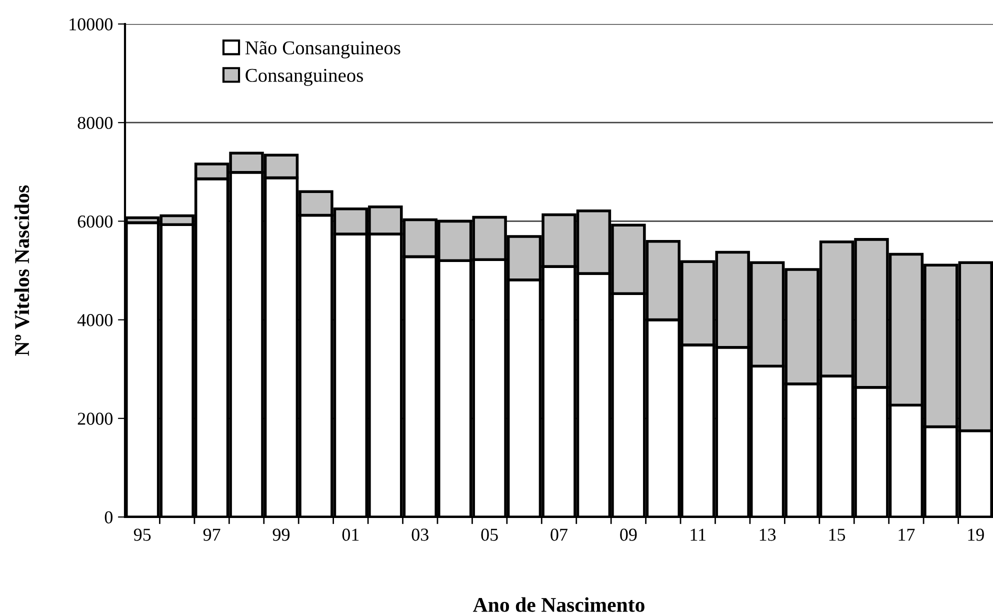  What do you see at coordinates (95, 123) in the screenshot?
I see `y-tick-label: 8000` at bounding box center [95, 123].